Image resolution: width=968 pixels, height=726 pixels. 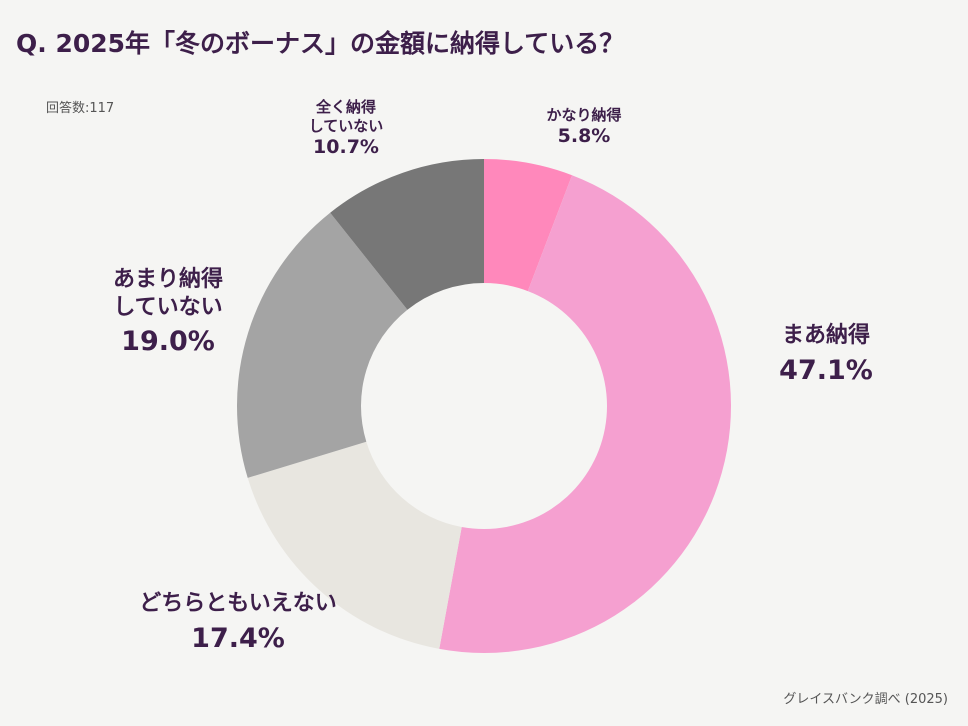 What do you see at coordinates (865, 699) in the screenshot?
I see `source-note: グレイスバンク調べ (2025)` at bounding box center [865, 699].